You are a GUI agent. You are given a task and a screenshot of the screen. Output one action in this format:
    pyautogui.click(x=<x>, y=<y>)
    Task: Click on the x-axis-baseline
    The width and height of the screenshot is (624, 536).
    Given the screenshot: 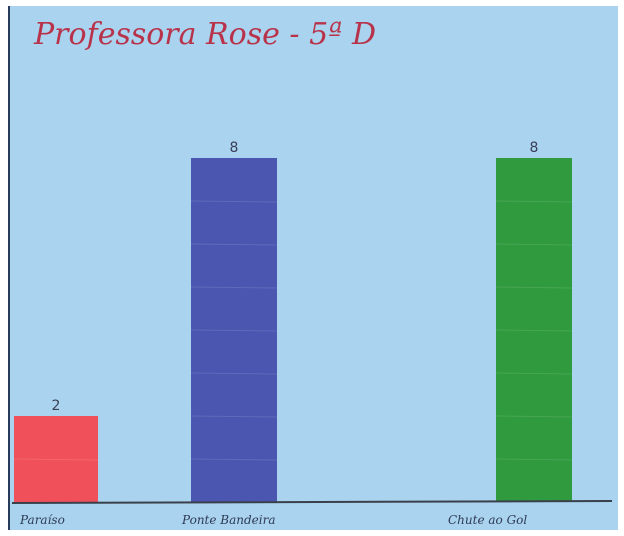 What is the action you would take?
    pyautogui.click(x=312, y=502)
    